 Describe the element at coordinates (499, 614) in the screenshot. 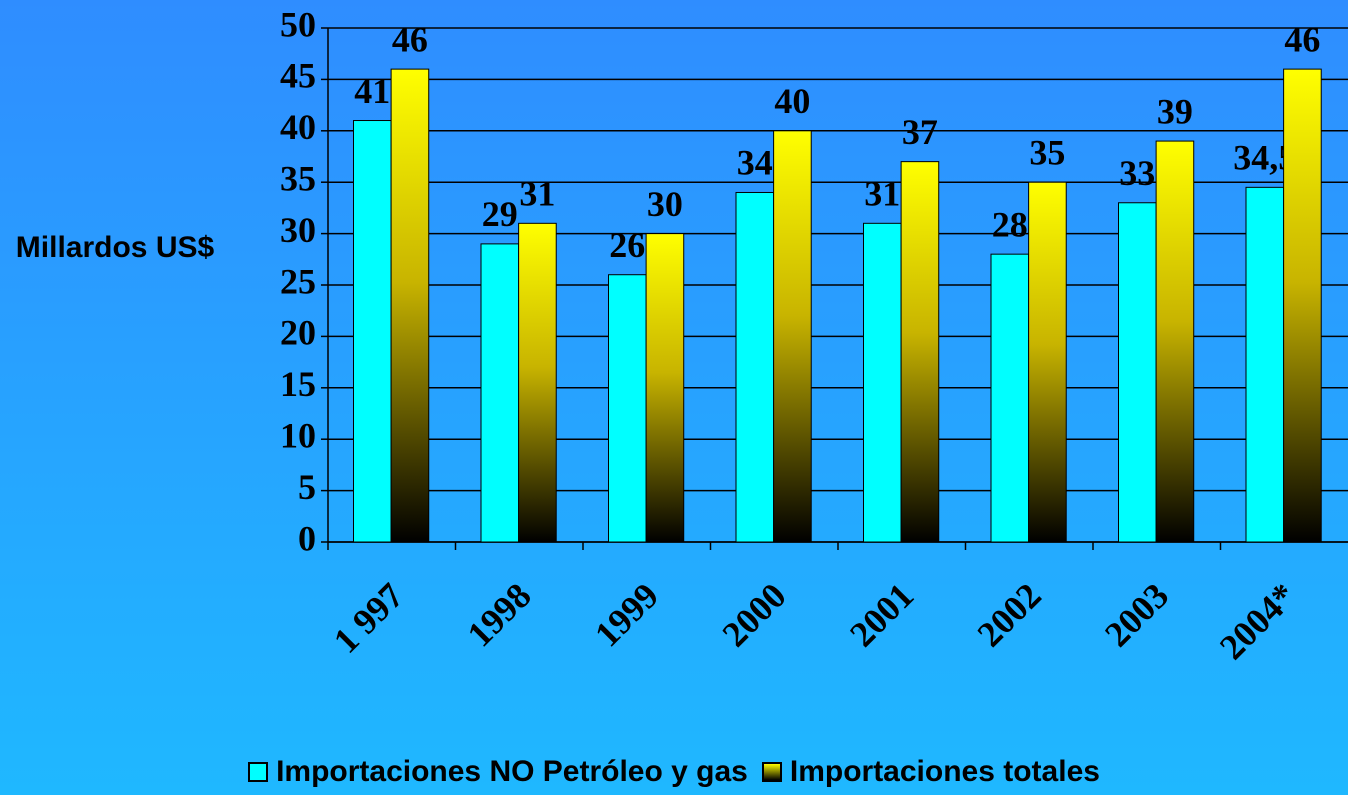

I see `x-tick-label: 1998` at that location.